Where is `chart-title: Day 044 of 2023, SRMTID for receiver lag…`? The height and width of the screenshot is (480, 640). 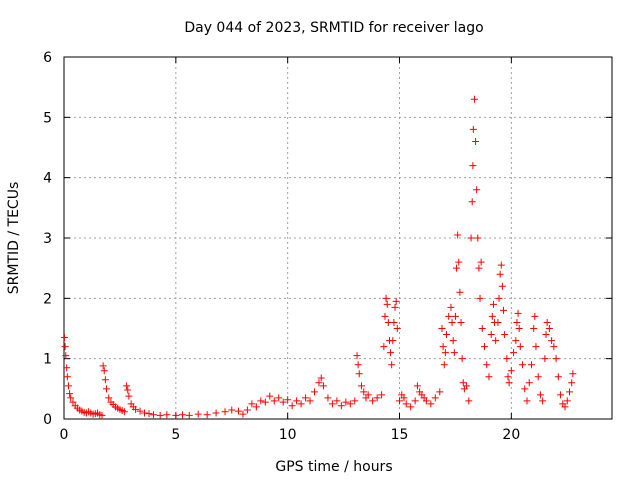
chart-title: Day 044 of 2023, SRMTID for receiver lag… is located at coordinates (333, 28).